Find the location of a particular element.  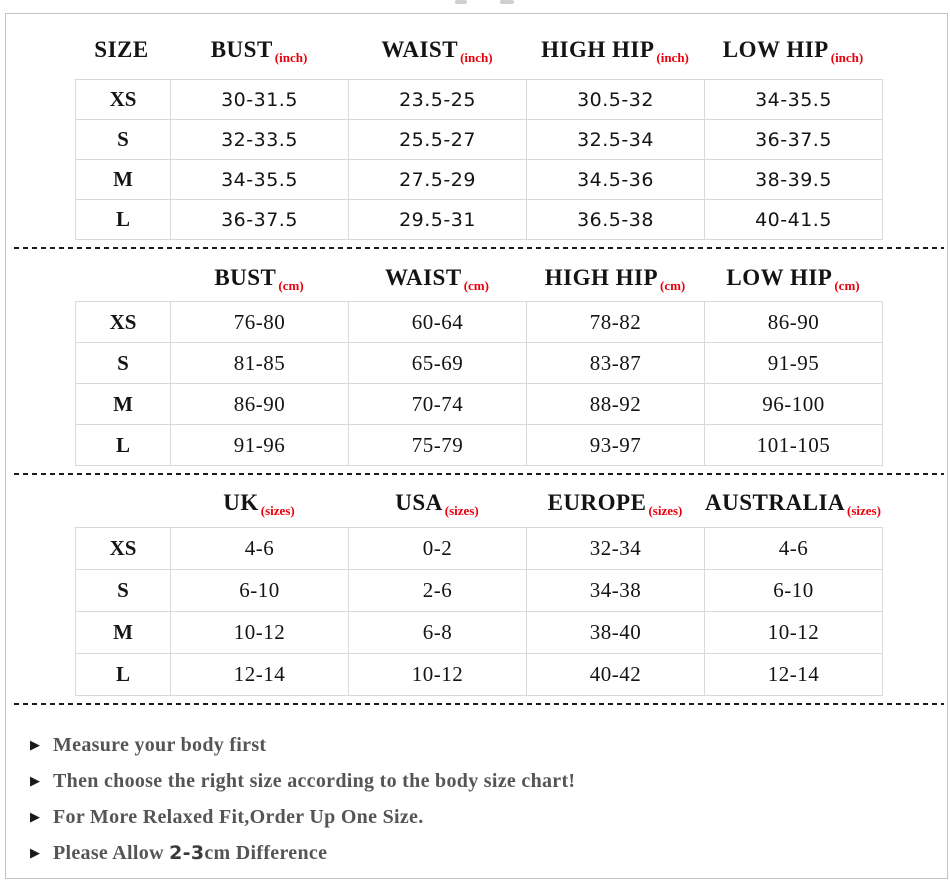

value-cell: 76-80 is located at coordinates (259, 322).